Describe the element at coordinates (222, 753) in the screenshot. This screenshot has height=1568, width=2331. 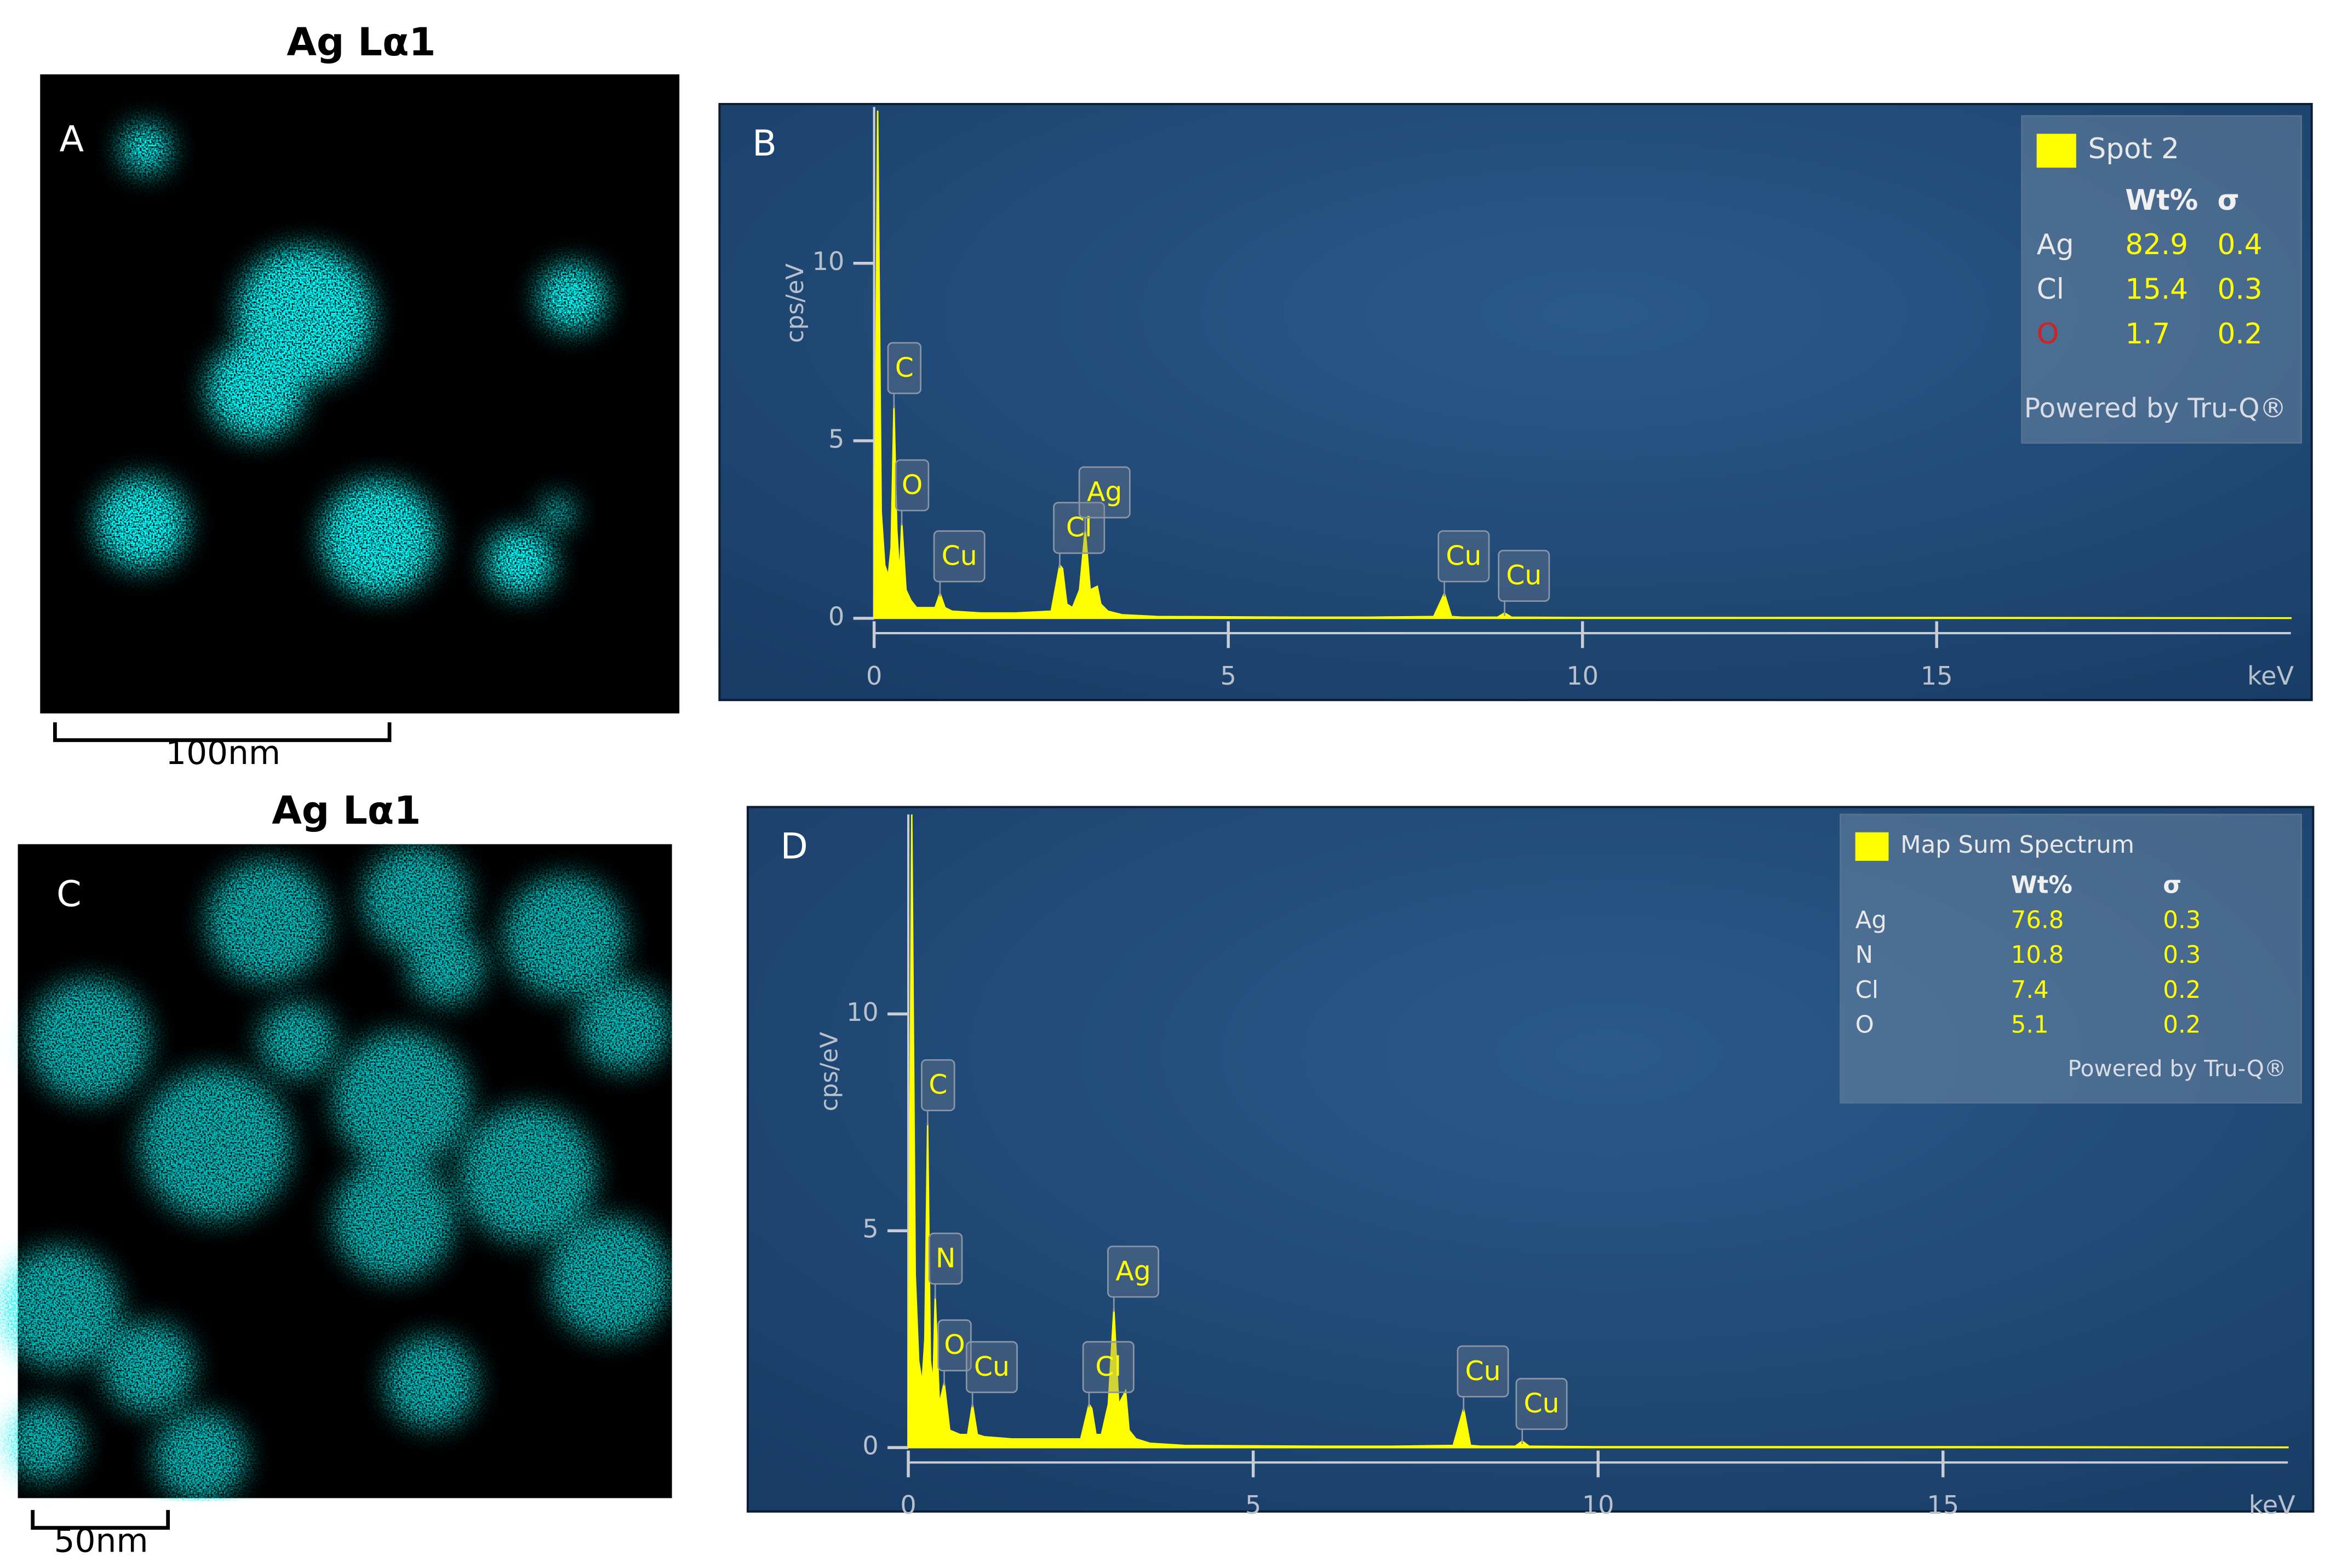
I see `scale-label: 100nm` at that location.